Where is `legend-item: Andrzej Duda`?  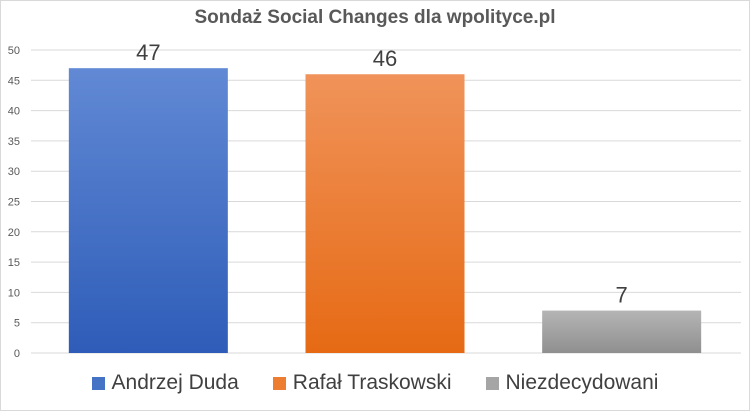 legend-item: Andrzej Duda is located at coordinates (165, 383).